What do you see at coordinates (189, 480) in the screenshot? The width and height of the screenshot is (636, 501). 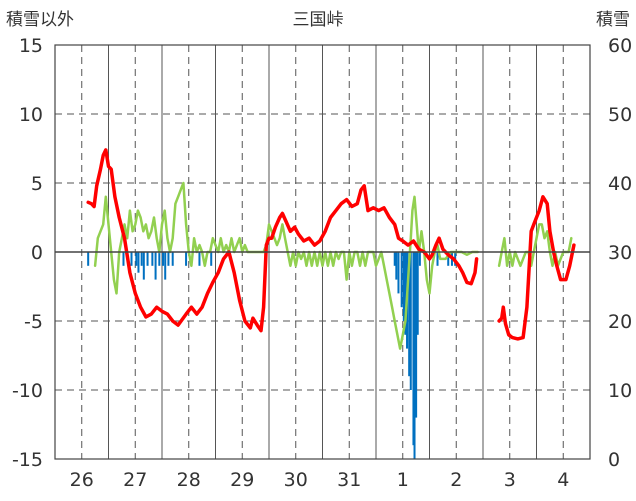 I see `x-tick: 28` at bounding box center [189, 480].